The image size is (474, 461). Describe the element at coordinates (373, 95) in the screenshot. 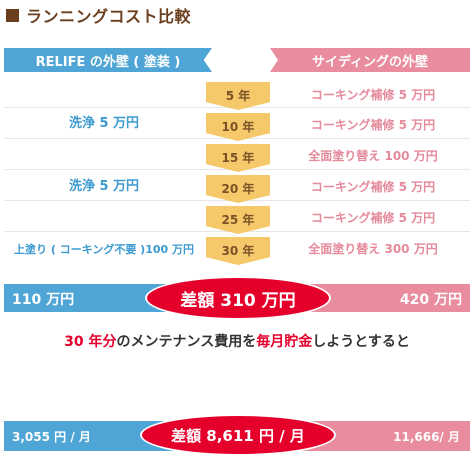

I see `siding-item-5: コーキング補修 5 万円` at that location.